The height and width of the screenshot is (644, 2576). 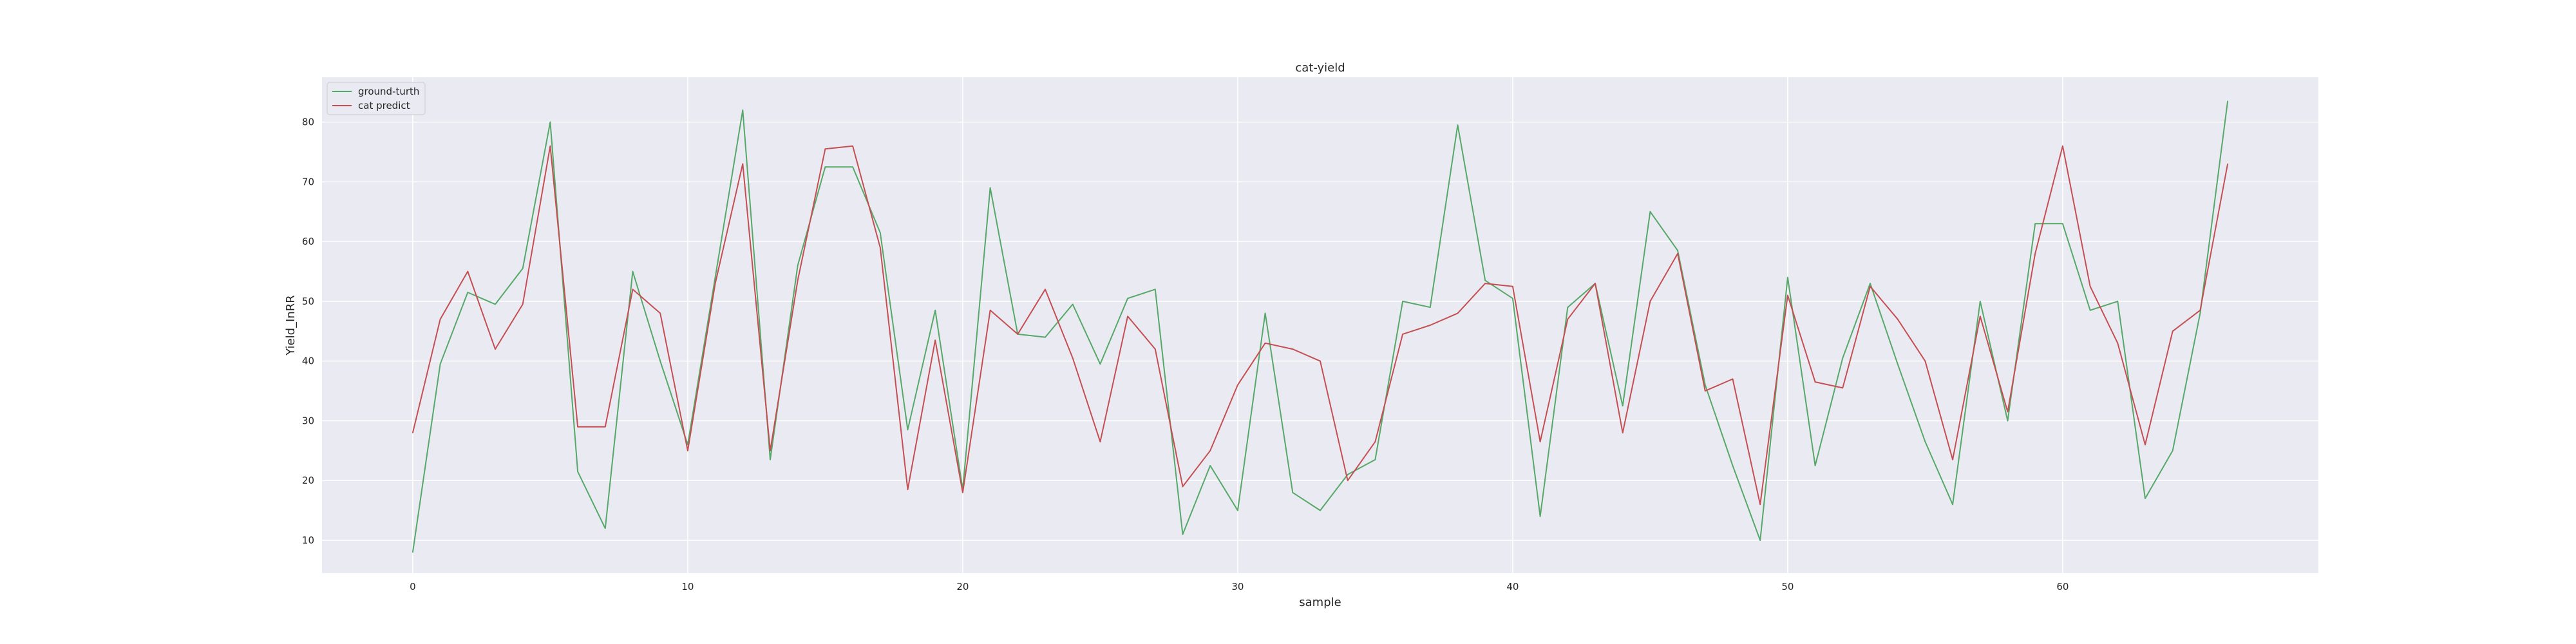 What do you see at coordinates (377, 99) in the screenshot?
I see `legend: ground-turth cat predict` at bounding box center [377, 99].